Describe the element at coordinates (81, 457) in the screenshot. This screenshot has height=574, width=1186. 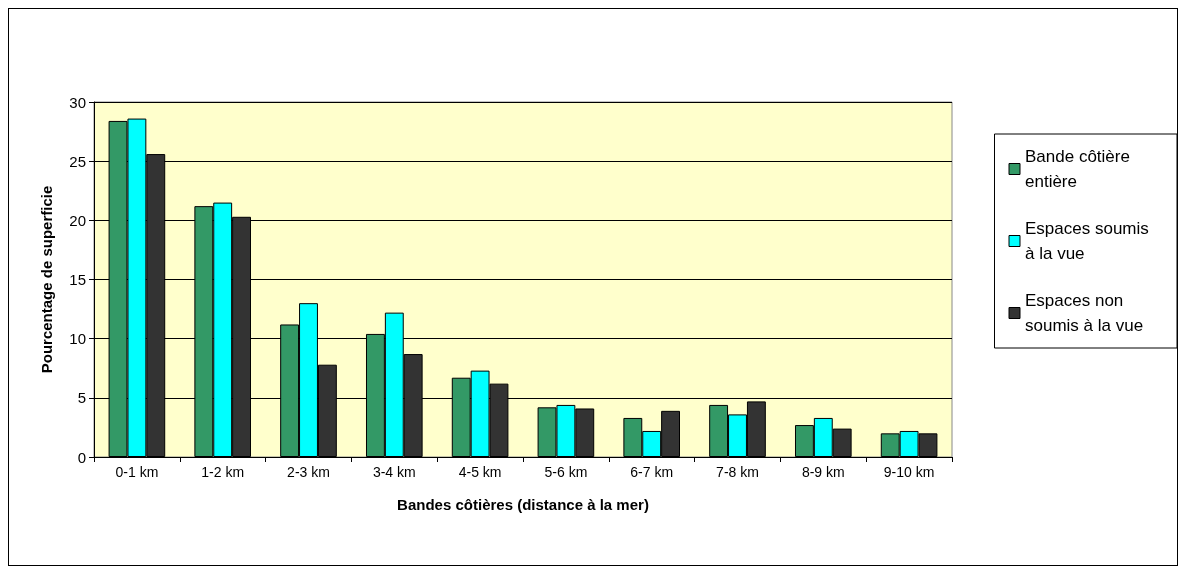
I see `y-tick-label: 0` at that location.